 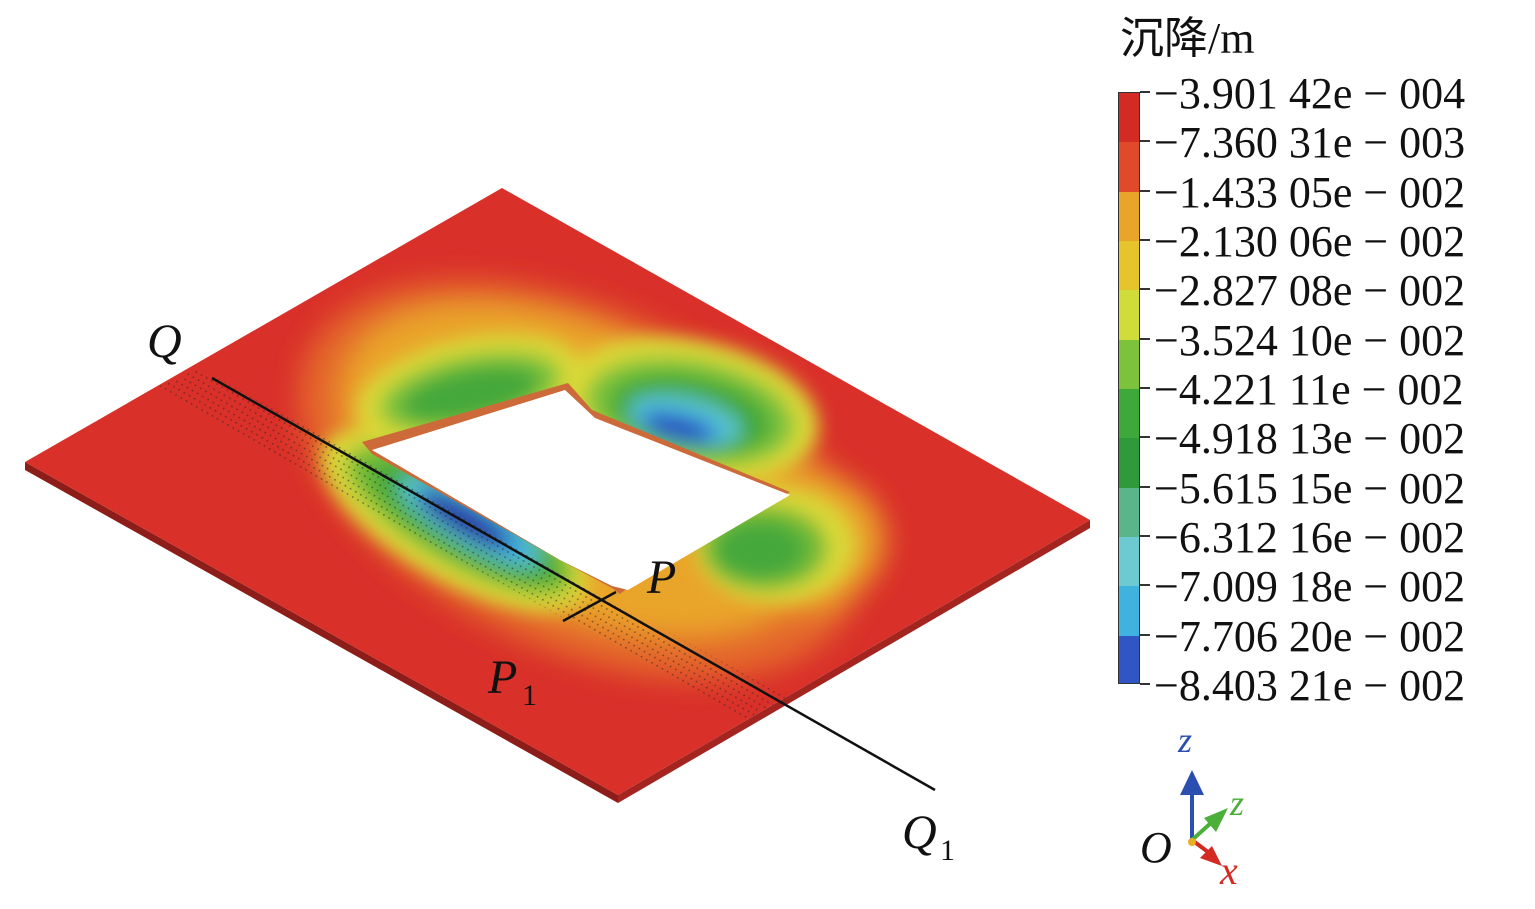 I want to click on z-axis-diag, so click(x=1202, y=831).